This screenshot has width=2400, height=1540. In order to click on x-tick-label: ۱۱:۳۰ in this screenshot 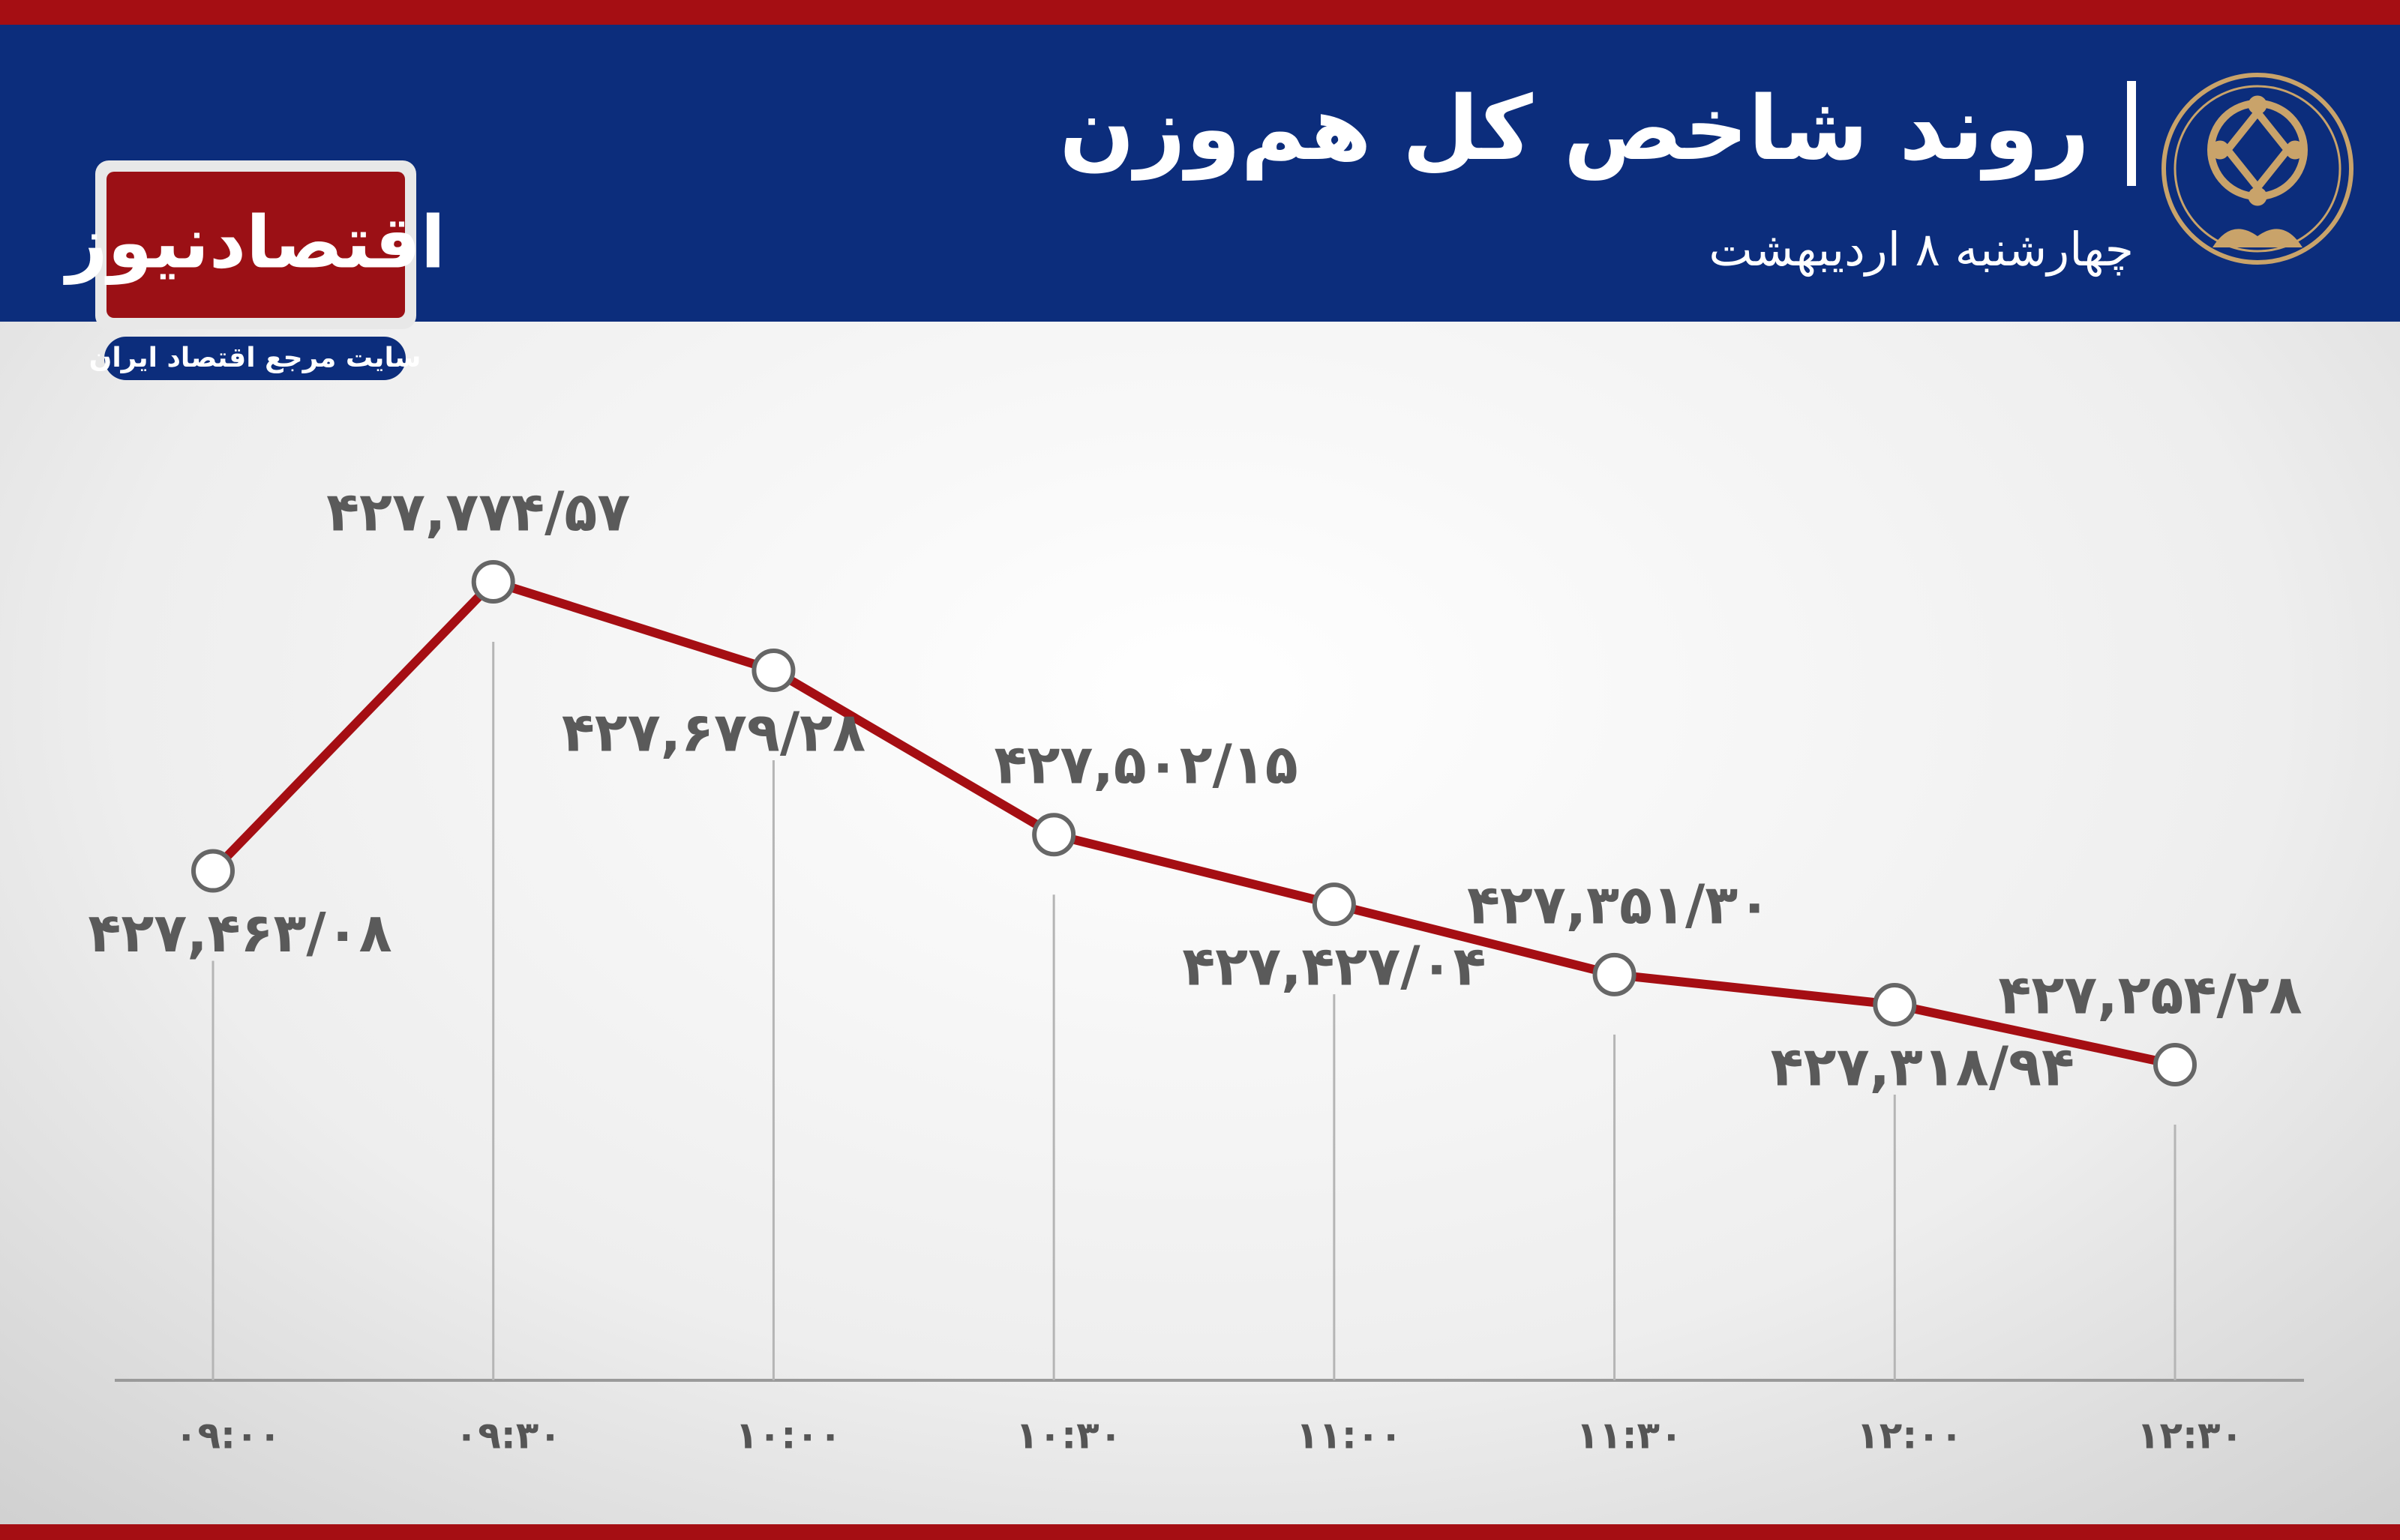, I will do `click(1629, 1436)`.